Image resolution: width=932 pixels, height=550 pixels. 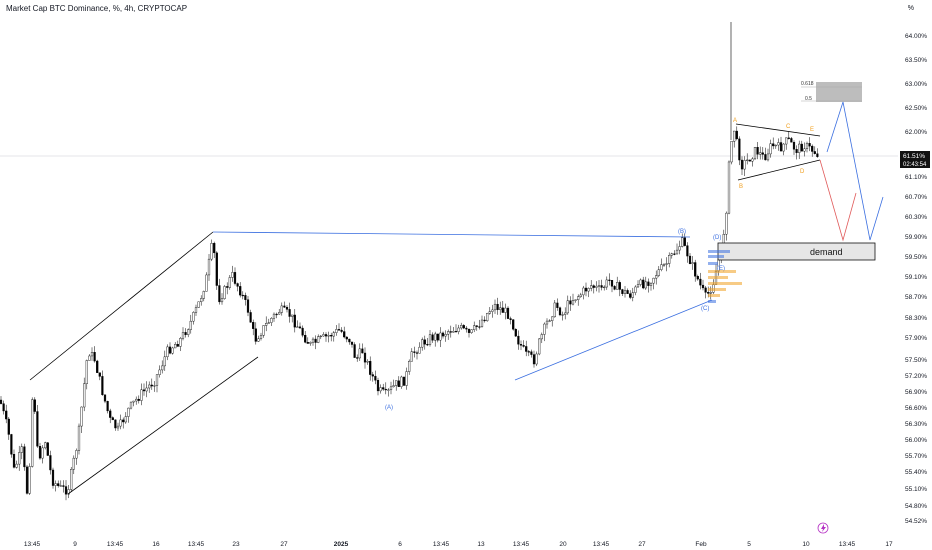 I want to click on time-tick-label: Feb, so click(x=701, y=544).